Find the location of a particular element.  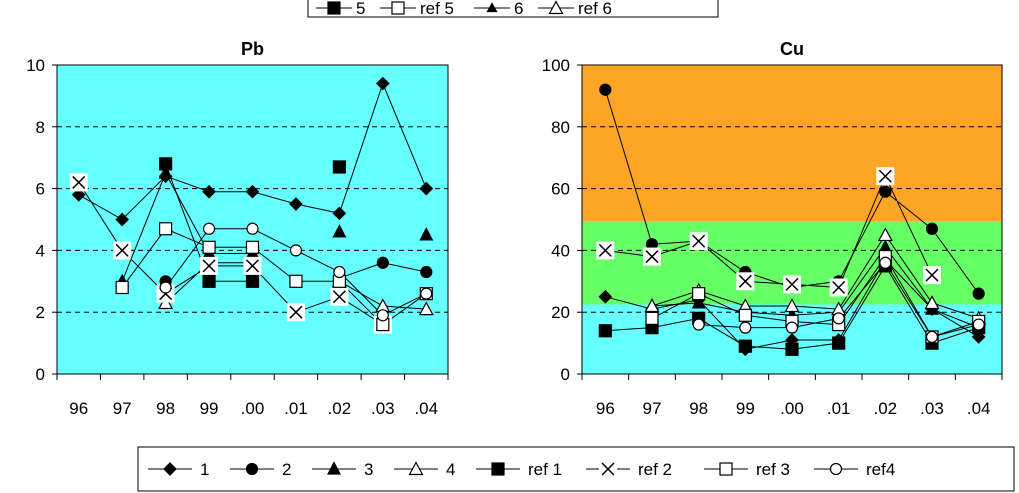

cu-point-ref-2-2-stroke-b is located at coordinates (699, 241).